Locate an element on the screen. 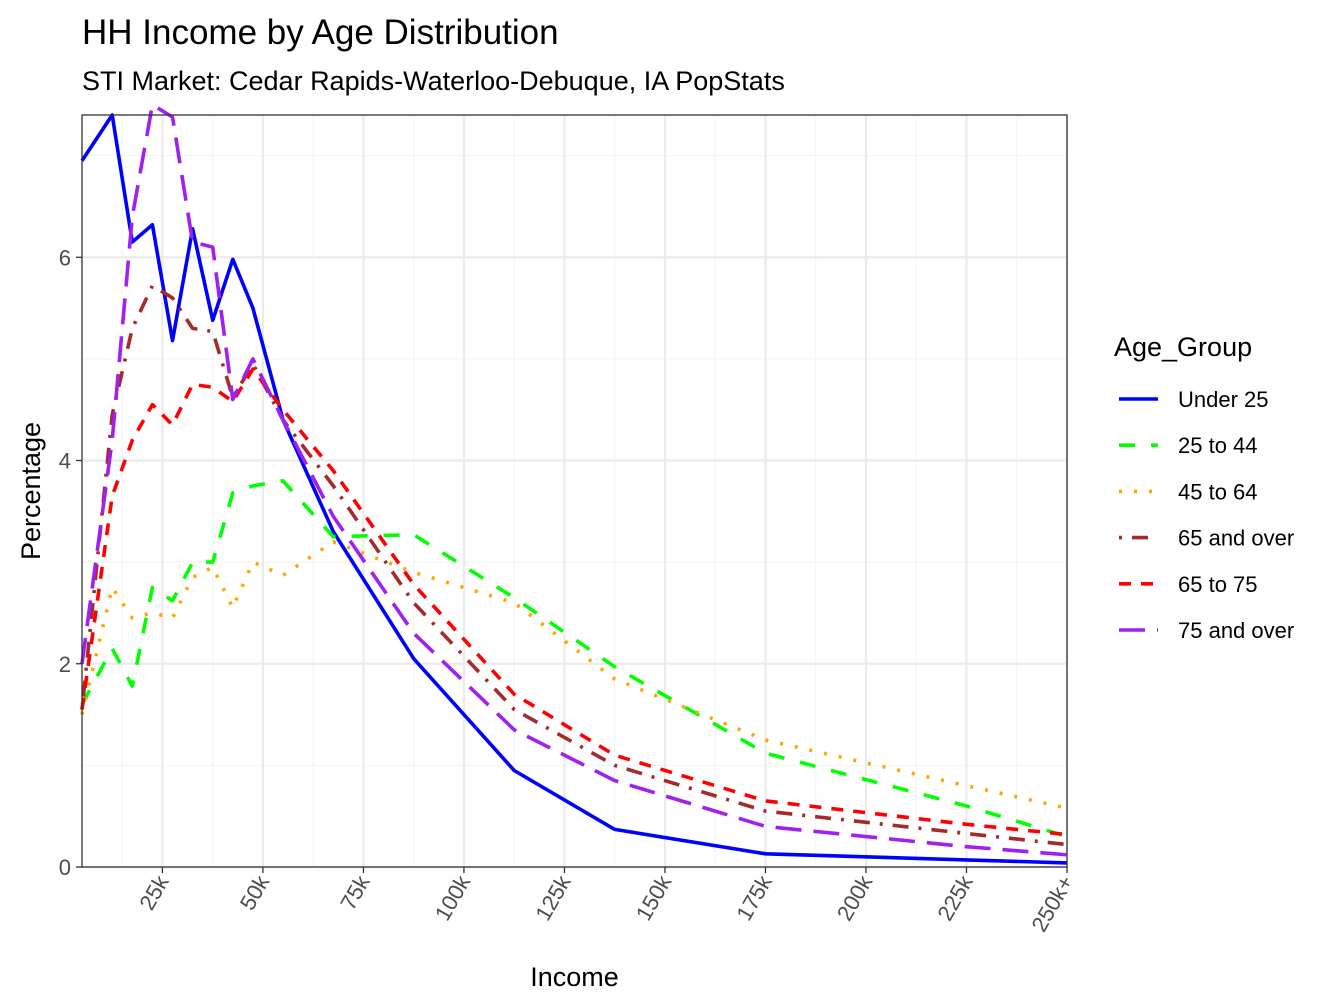  legend-label-0: Under 25 is located at coordinates (1223, 399).